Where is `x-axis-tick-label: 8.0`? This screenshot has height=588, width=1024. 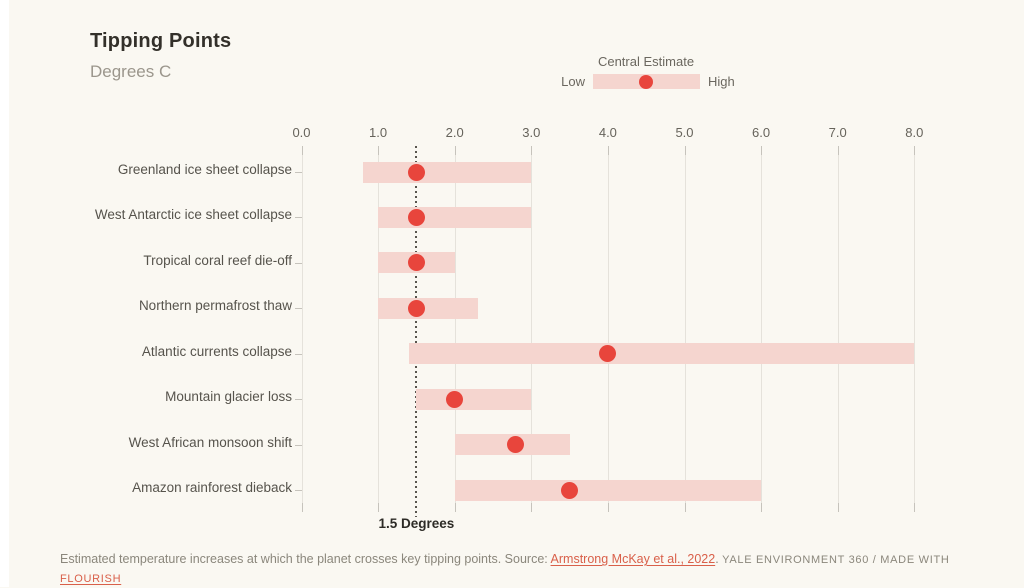
x-axis-tick-label: 8.0 is located at coordinates (914, 132).